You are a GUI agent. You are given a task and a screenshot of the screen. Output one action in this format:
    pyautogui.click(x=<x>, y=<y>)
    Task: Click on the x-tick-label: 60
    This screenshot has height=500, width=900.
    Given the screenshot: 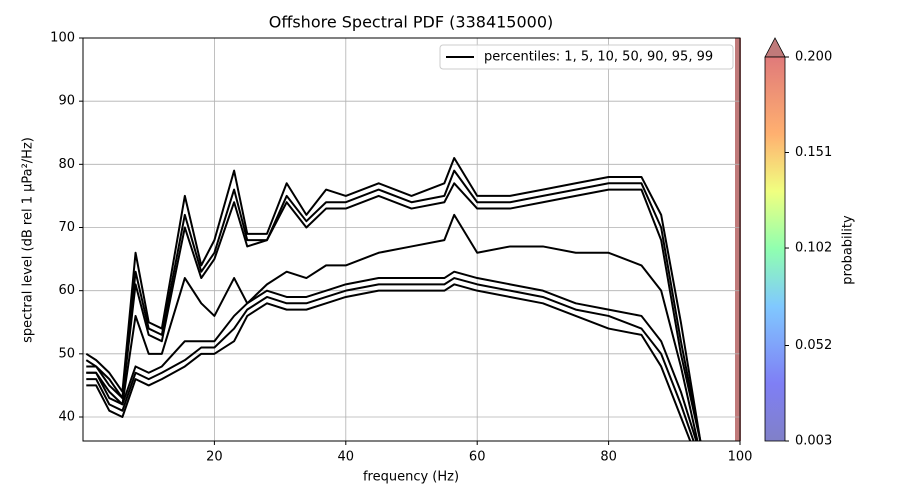 What is the action you would take?
    pyautogui.click(x=477, y=457)
    